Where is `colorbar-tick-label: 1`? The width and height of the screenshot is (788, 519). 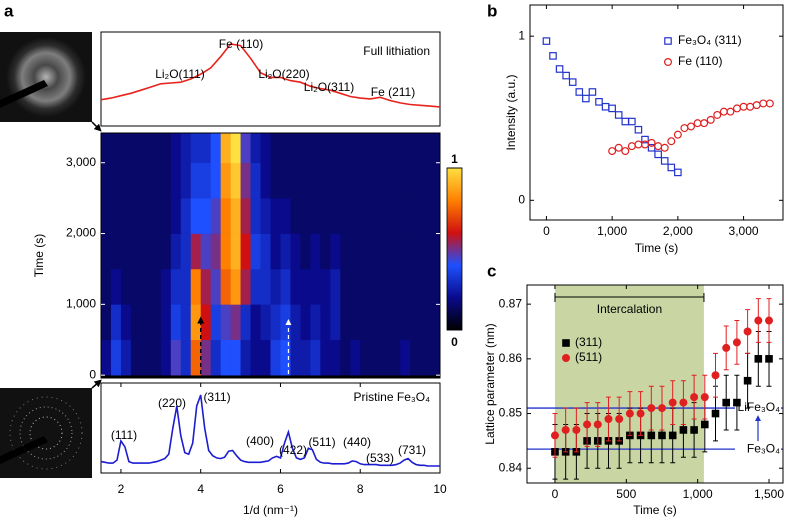
colorbar-tick-label: 1 is located at coordinates (454, 159).